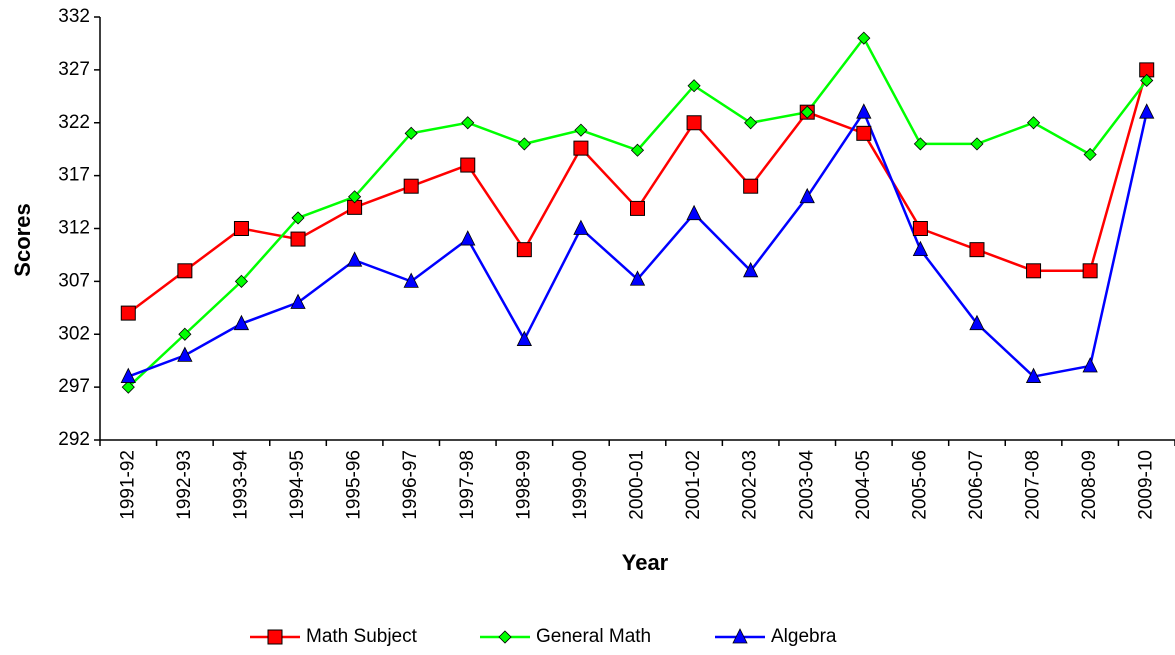 The width and height of the screenshot is (1175, 655). What do you see at coordinates (410, 485) in the screenshot?
I see `x-tick-label: 1996-97` at bounding box center [410, 485].